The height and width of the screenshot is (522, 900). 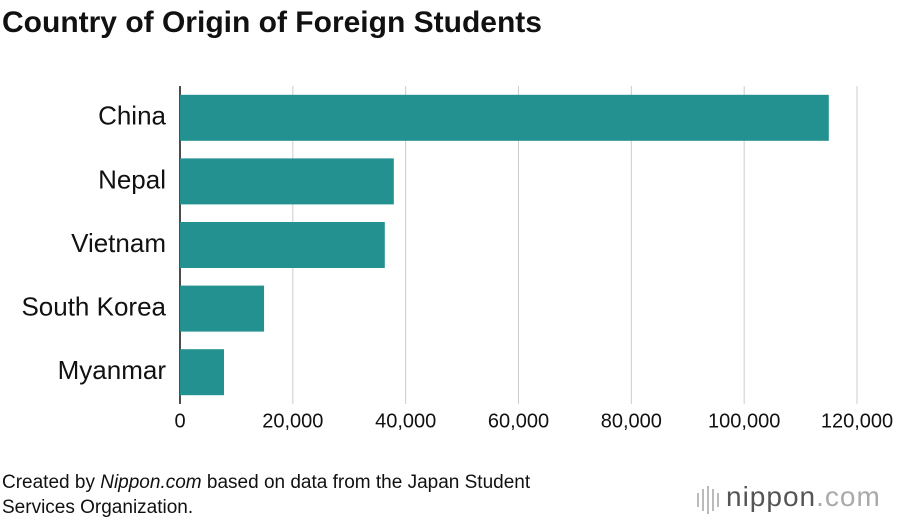 I want to click on y-tick-label: Myanmar, so click(x=112, y=370).